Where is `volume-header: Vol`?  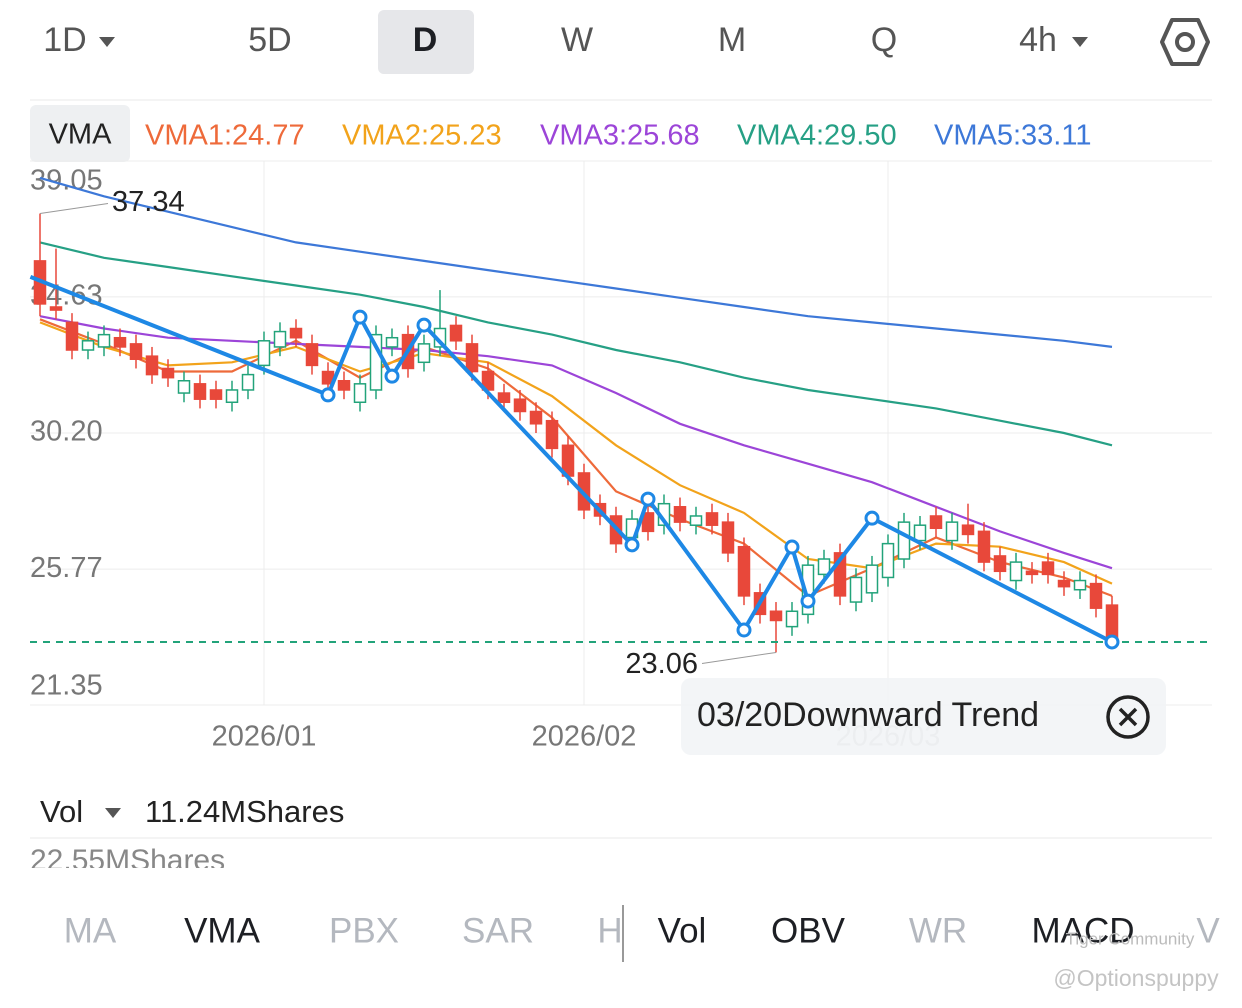
volume-header: Vol is located at coordinates (80, 811).